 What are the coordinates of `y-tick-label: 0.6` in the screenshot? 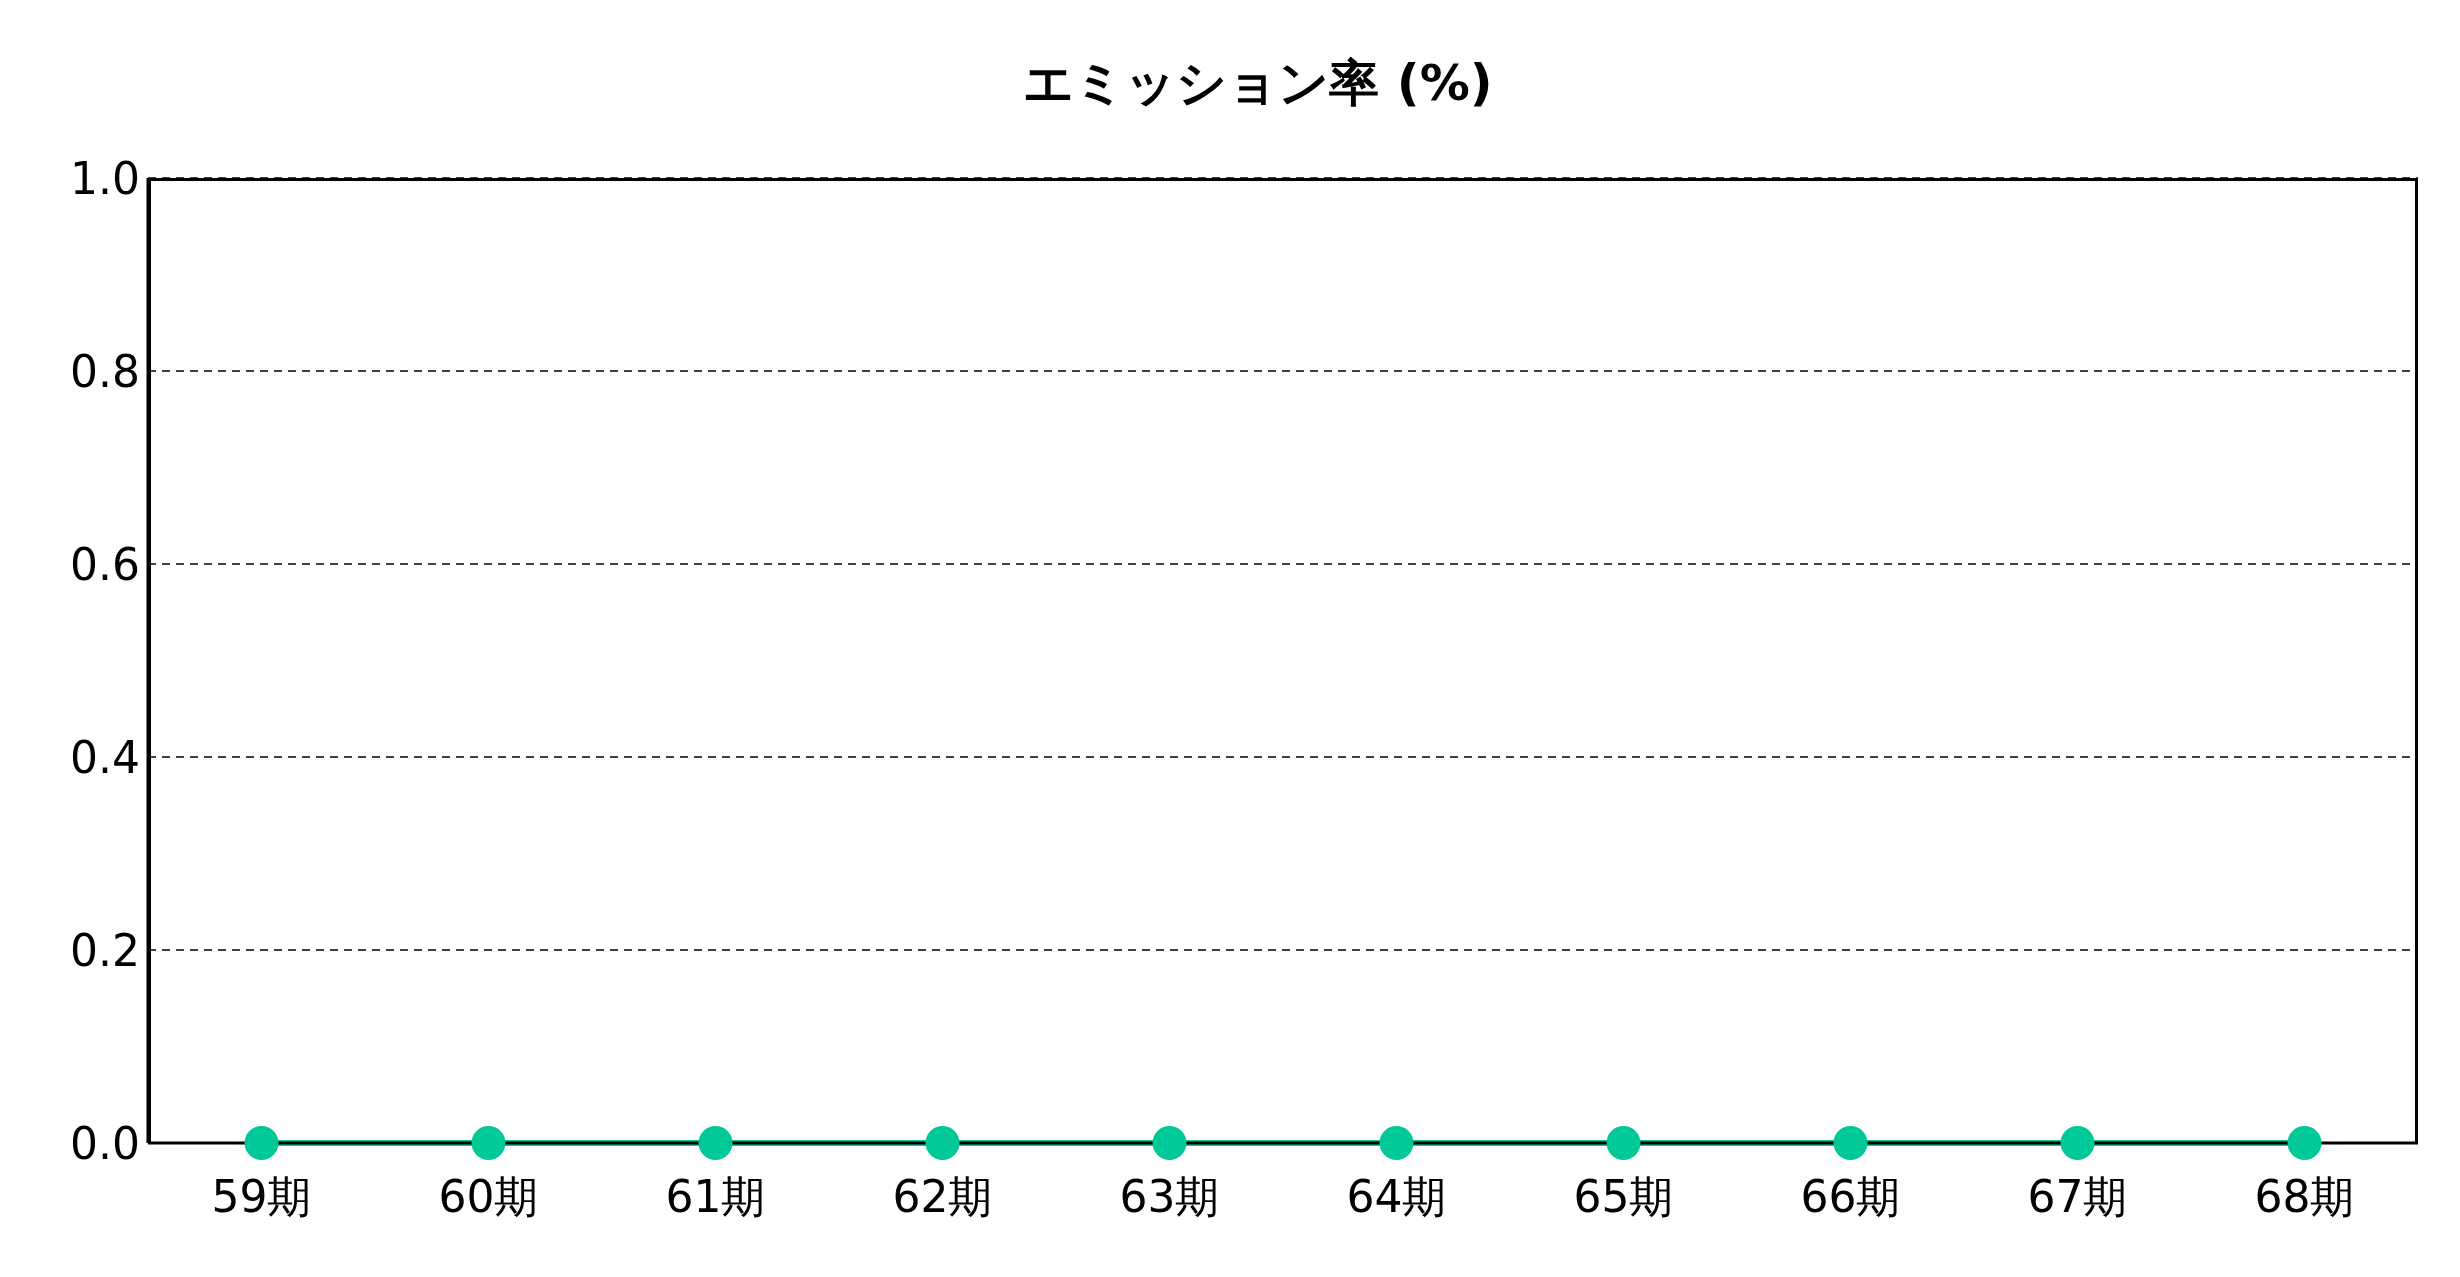 It's located at (105, 564).